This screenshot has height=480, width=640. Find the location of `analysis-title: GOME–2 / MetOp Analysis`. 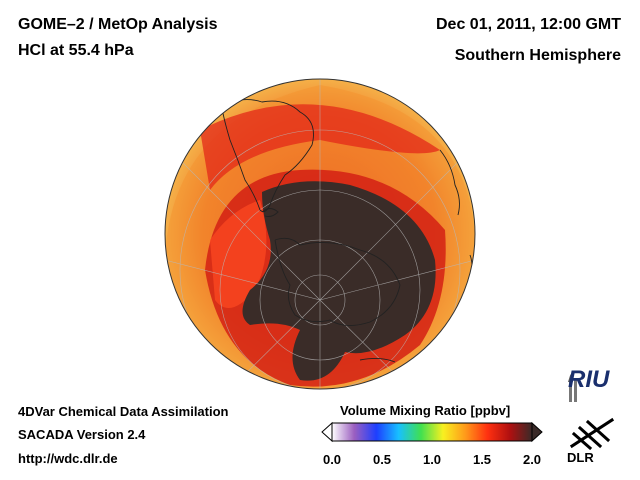

analysis-title: GOME–2 / MetOp Analysis is located at coordinates (118, 24).